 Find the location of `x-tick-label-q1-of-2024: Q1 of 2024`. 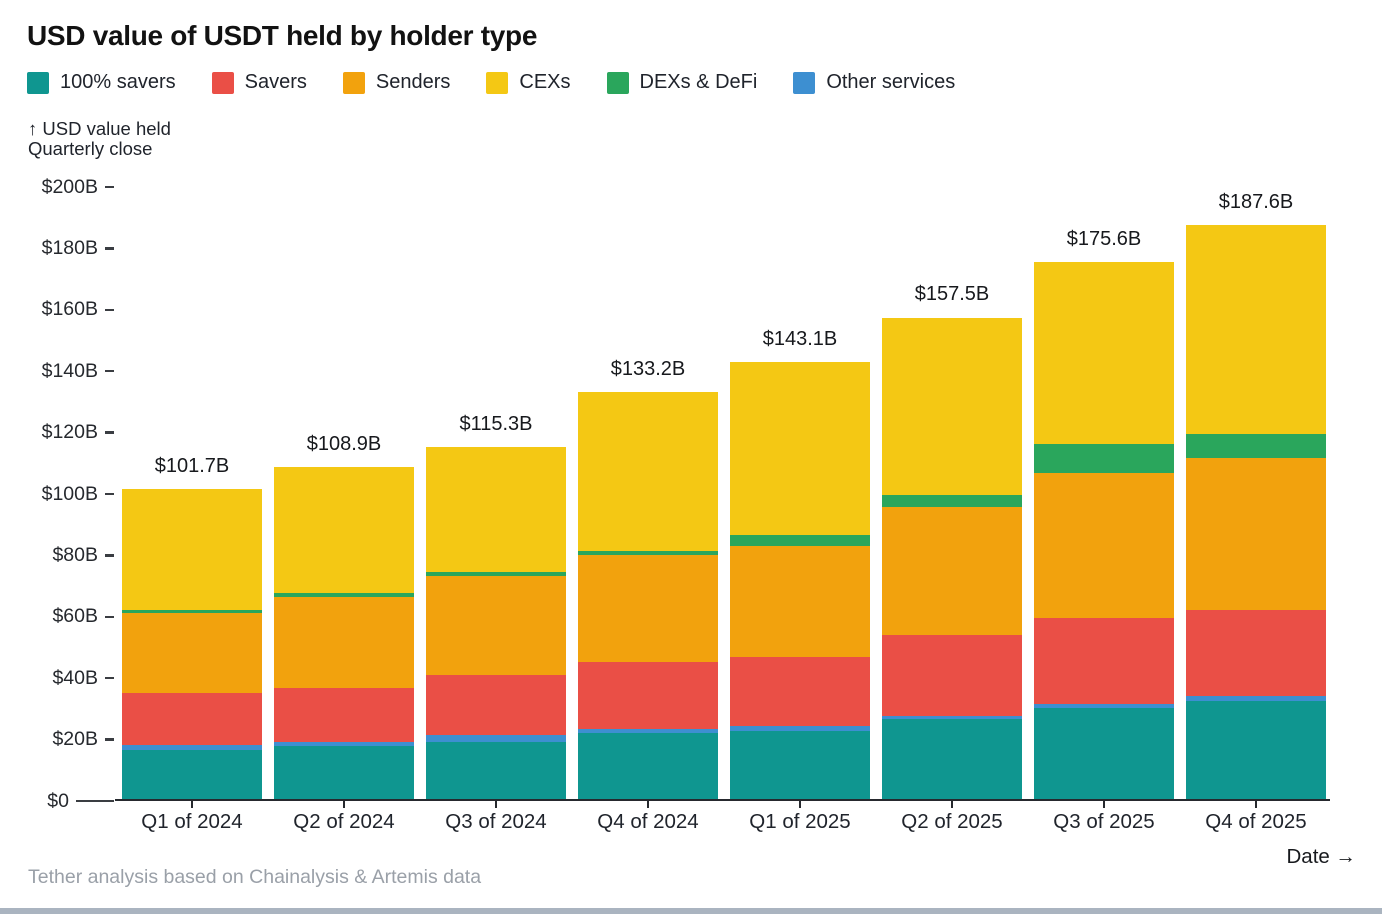

x-tick-label-q1-of-2024: Q1 of 2024 is located at coordinates (192, 821).